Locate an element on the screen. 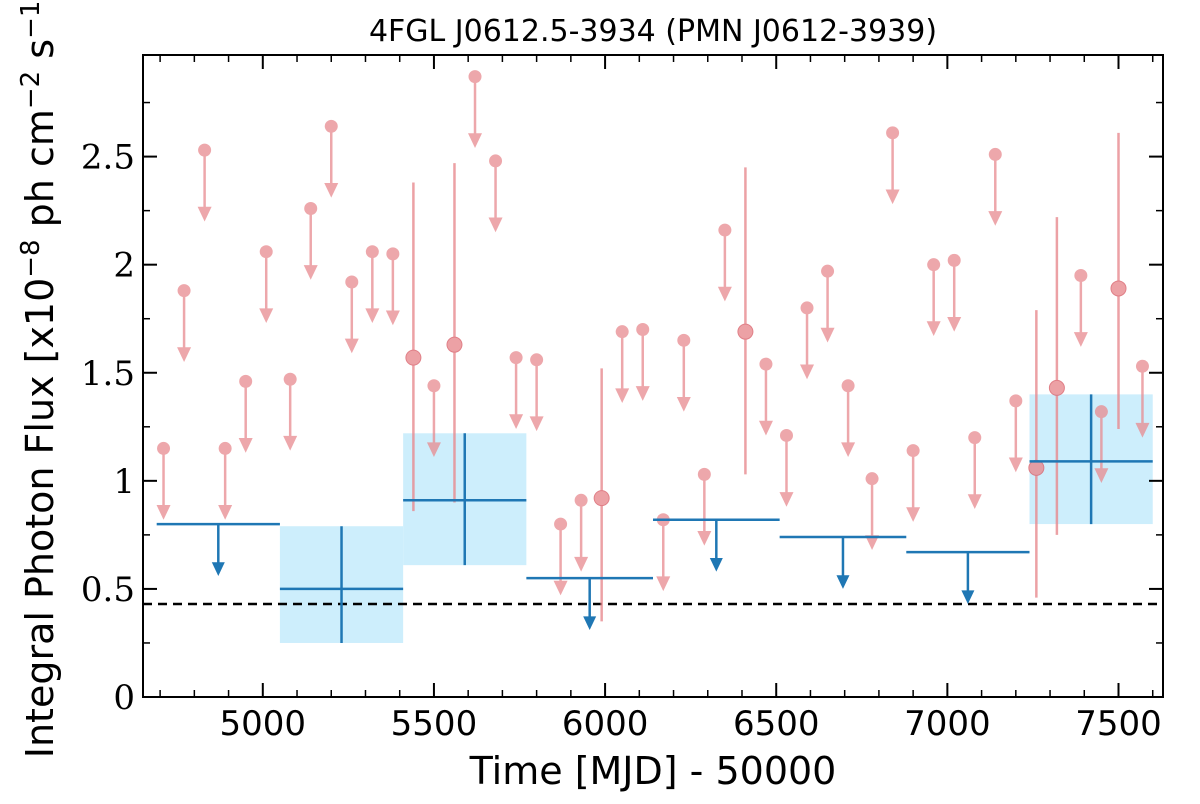 The image size is (1200, 804). y-axis-title-exp3: −1 is located at coordinates (31, 20).